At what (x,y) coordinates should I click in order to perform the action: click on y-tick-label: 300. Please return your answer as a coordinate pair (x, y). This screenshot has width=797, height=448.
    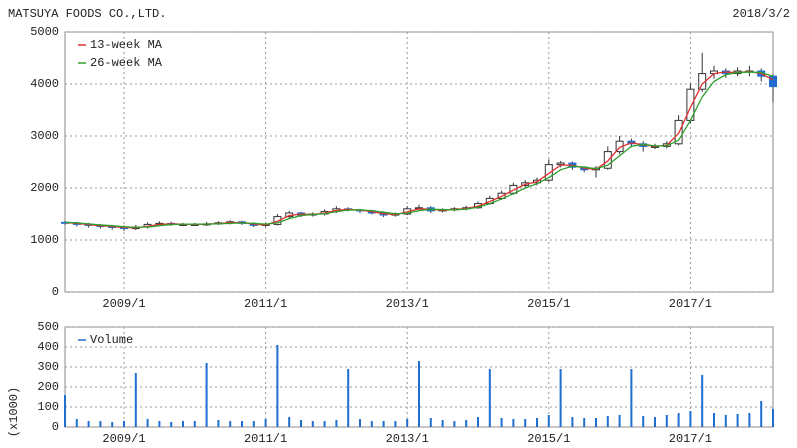
    Looking at the image, I should click on (48, 367).